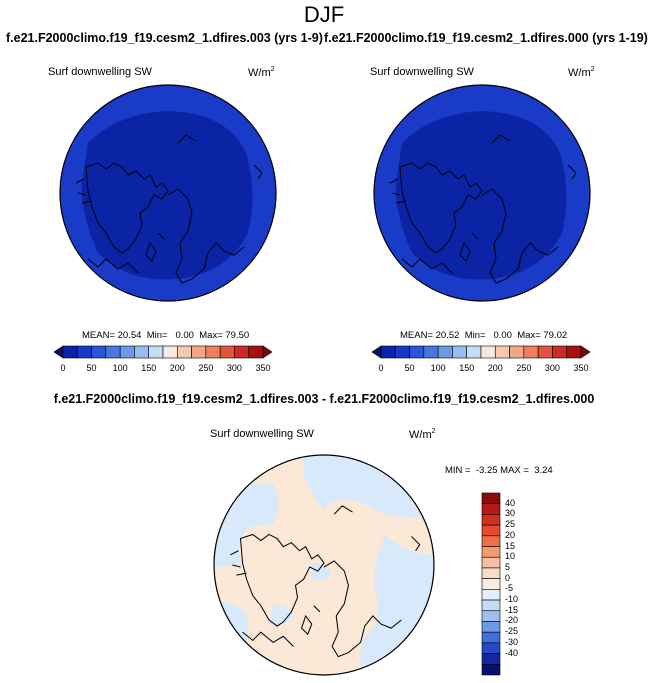  What do you see at coordinates (469, 247) in the screenshot?
I see `panel2-coastline-iceland` at bounding box center [469, 247].